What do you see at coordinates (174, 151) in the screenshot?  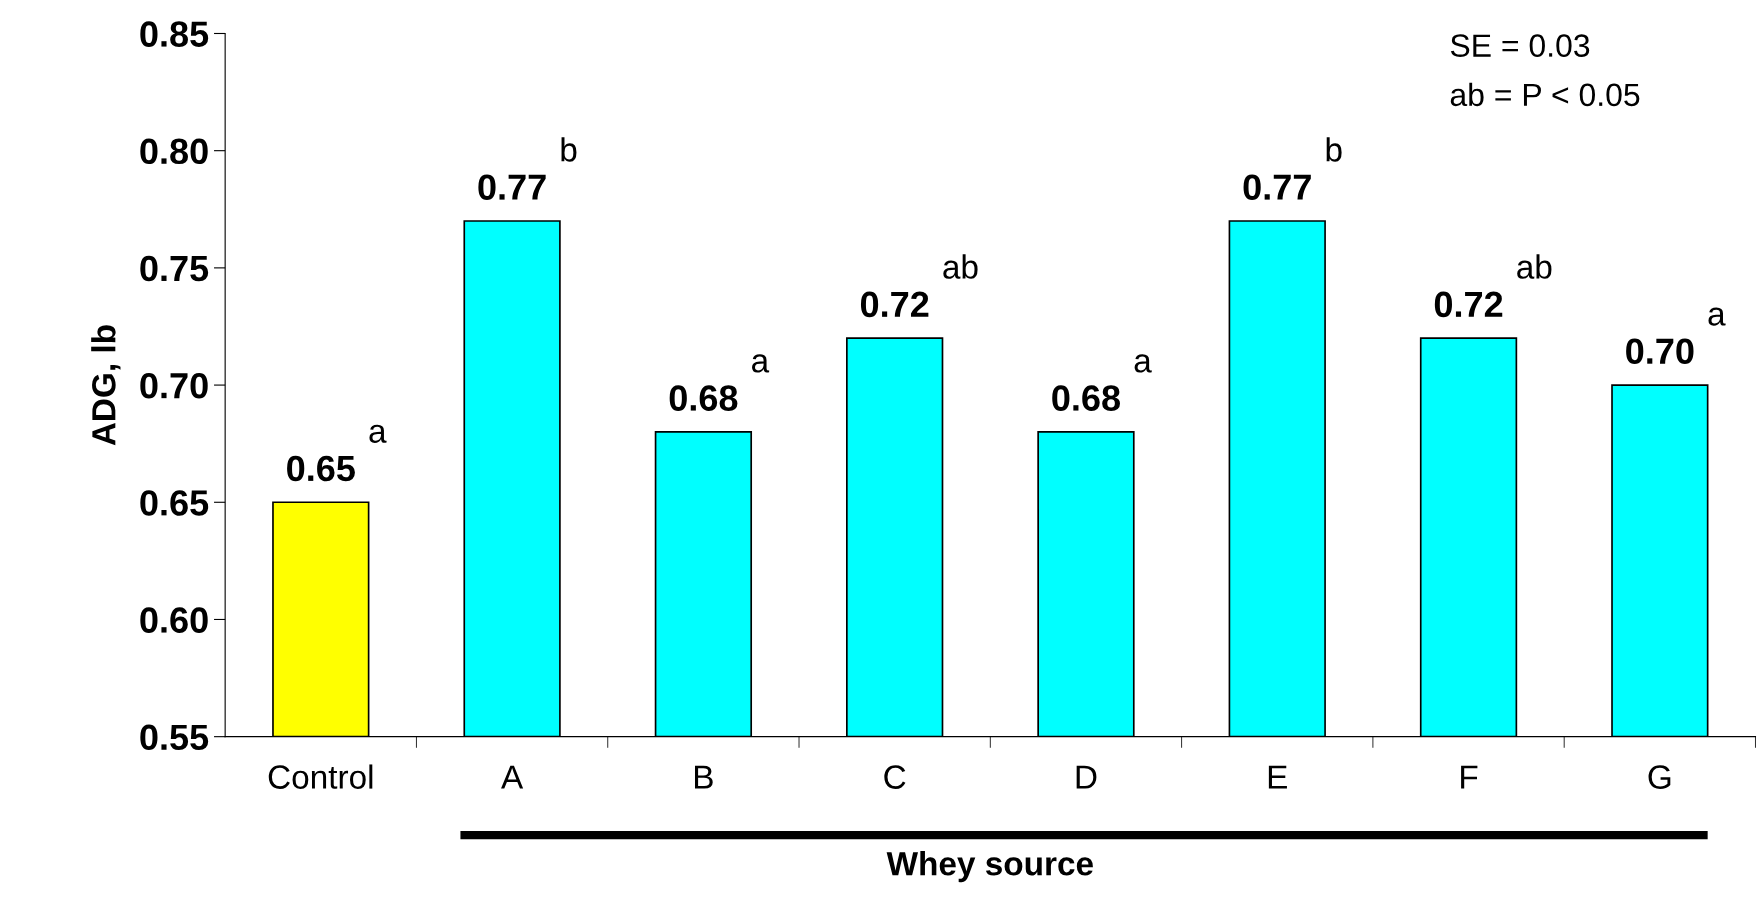 I see `y-tick-label: 0.80` at bounding box center [174, 151].